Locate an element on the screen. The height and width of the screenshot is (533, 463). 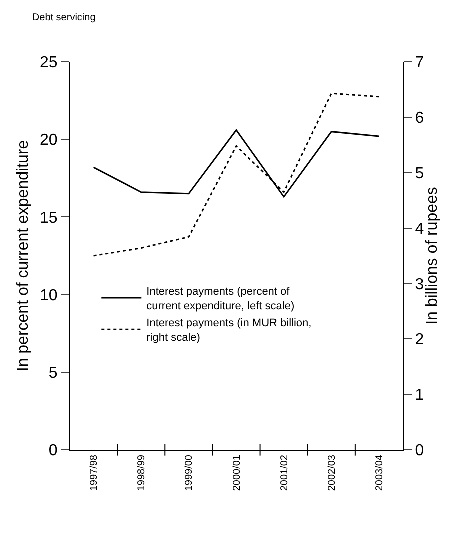
y-tick-label: 0 is located at coordinates (53, 451).